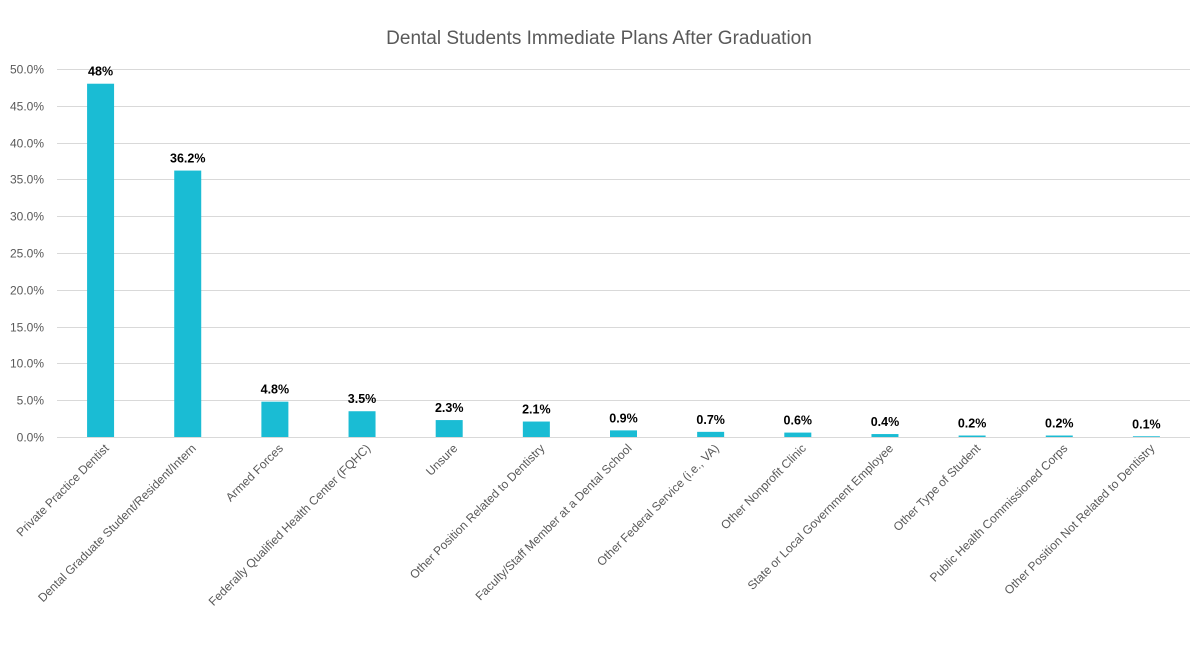 Image resolution: width=1200 pixels, height=650 pixels. What do you see at coordinates (100, 72) in the screenshot?
I see `data-label: 48%` at bounding box center [100, 72].